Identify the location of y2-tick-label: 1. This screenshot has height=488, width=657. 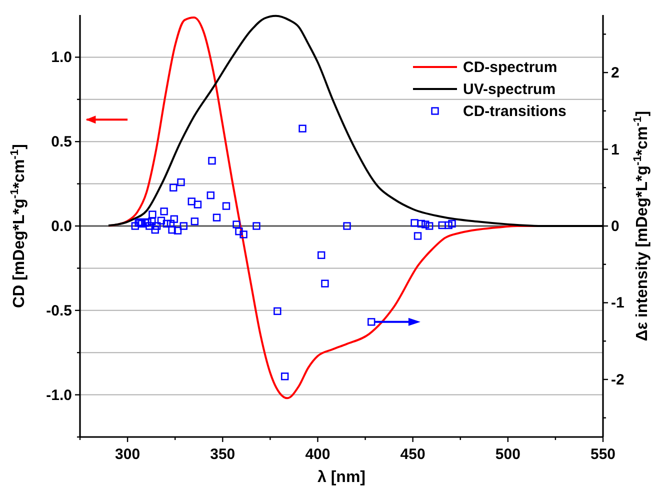
(615, 149).